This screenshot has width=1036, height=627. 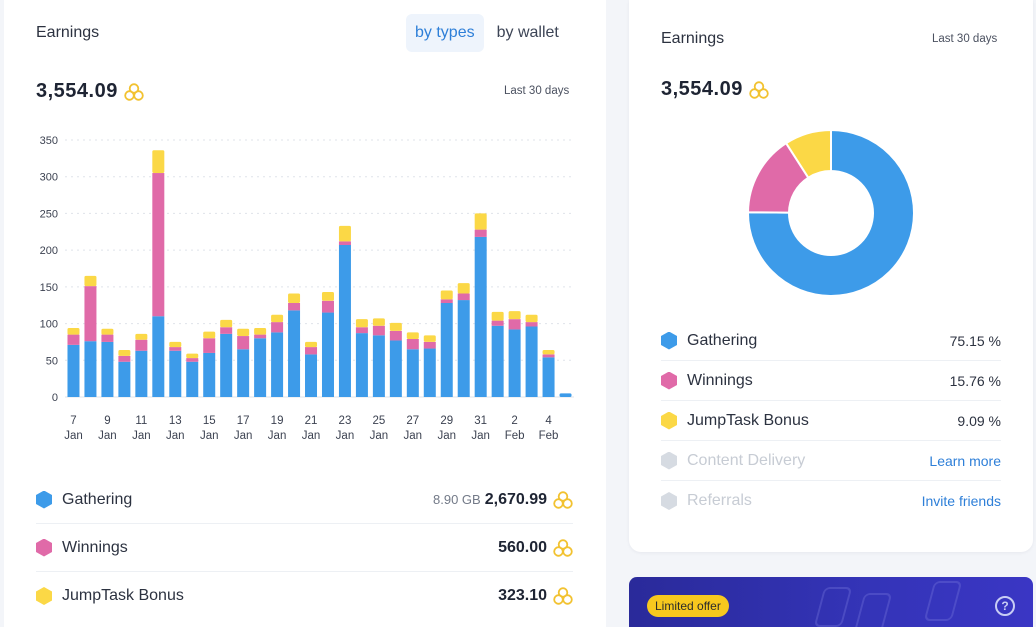 I want to click on question-circle-icon: ?, so click(x=1005, y=606).